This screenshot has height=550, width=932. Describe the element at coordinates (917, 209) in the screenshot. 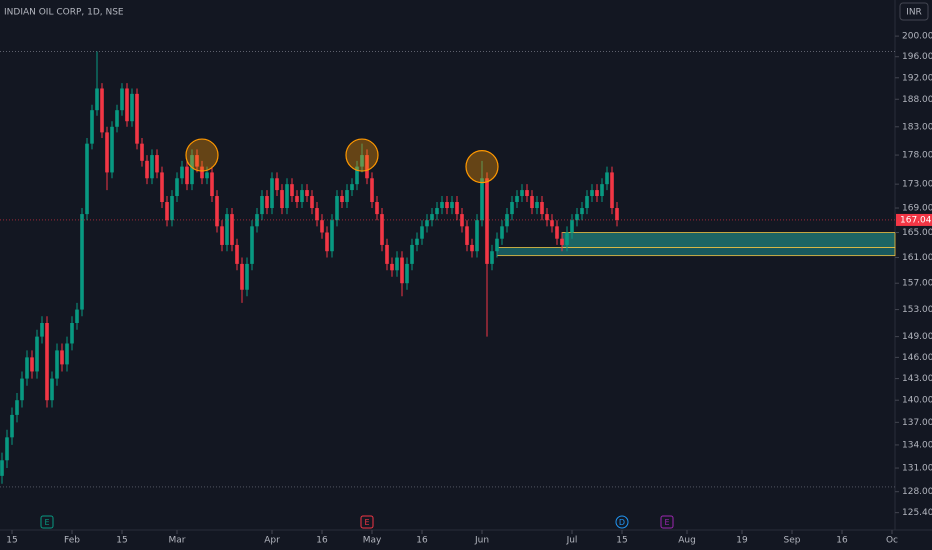

I see `y-tick-label: 169.00` at that location.